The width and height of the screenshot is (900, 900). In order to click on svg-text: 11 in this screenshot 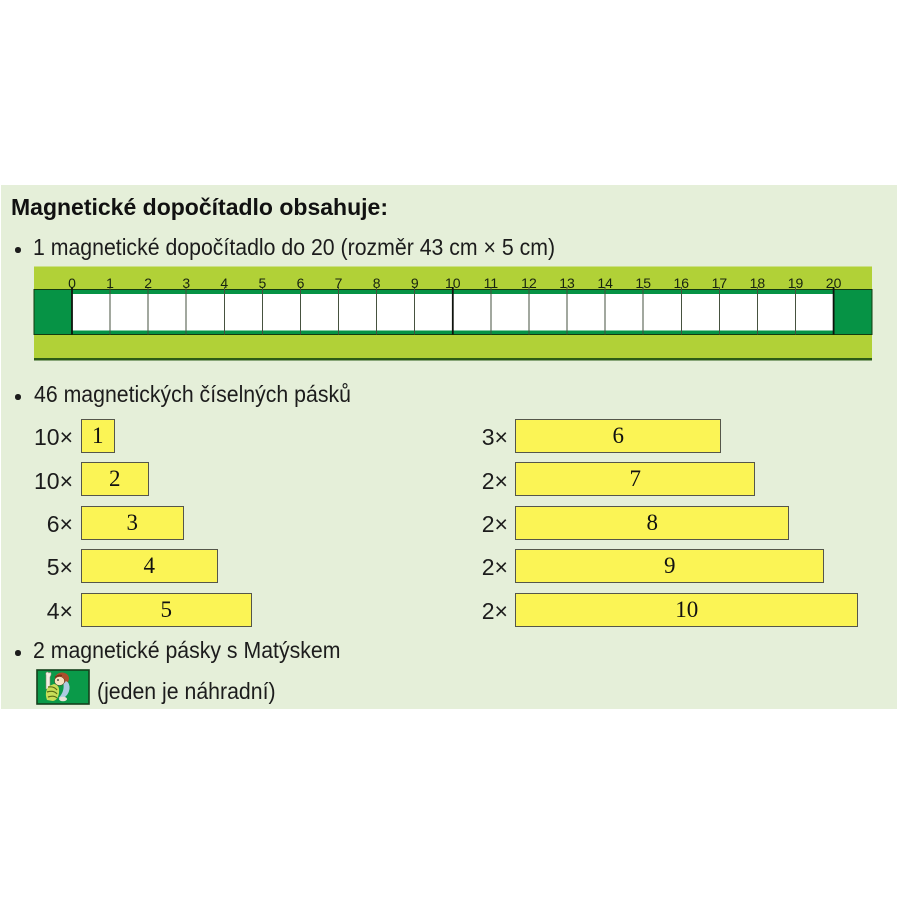, I will do `click(491, 283)`.